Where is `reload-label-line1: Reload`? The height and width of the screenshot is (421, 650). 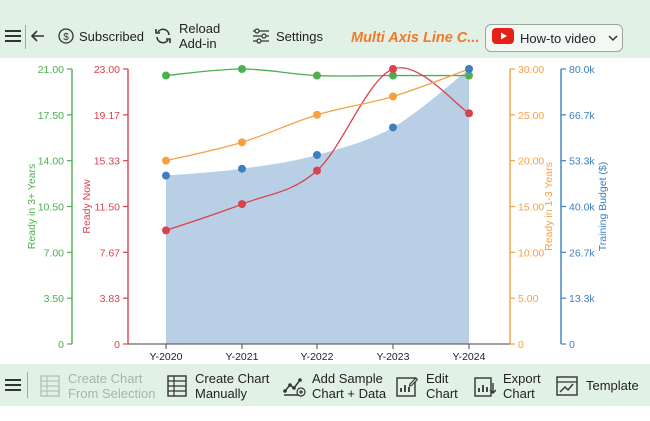 reload-label-line1: Reload is located at coordinates (200, 28).